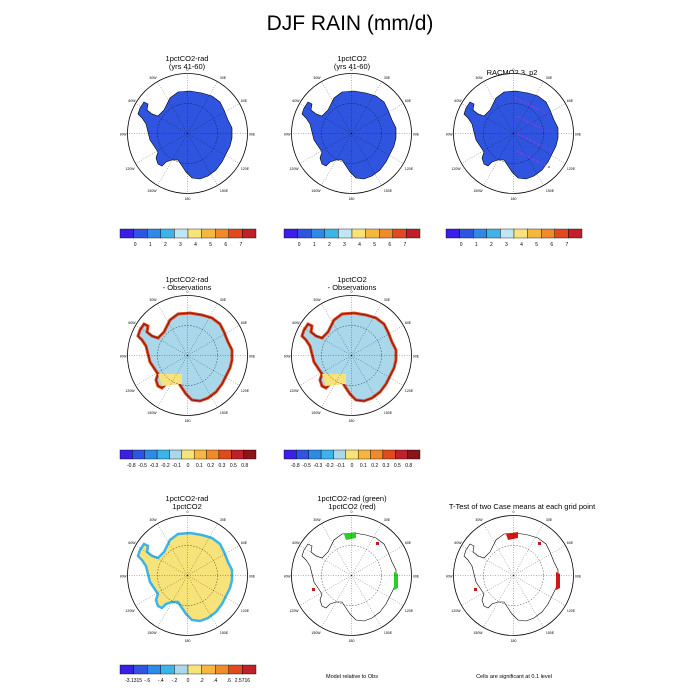  What do you see at coordinates (352, 283) in the screenshot?
I see `panel-title-5: 1pctCO2- Observations` at bounding box center [352, 283].